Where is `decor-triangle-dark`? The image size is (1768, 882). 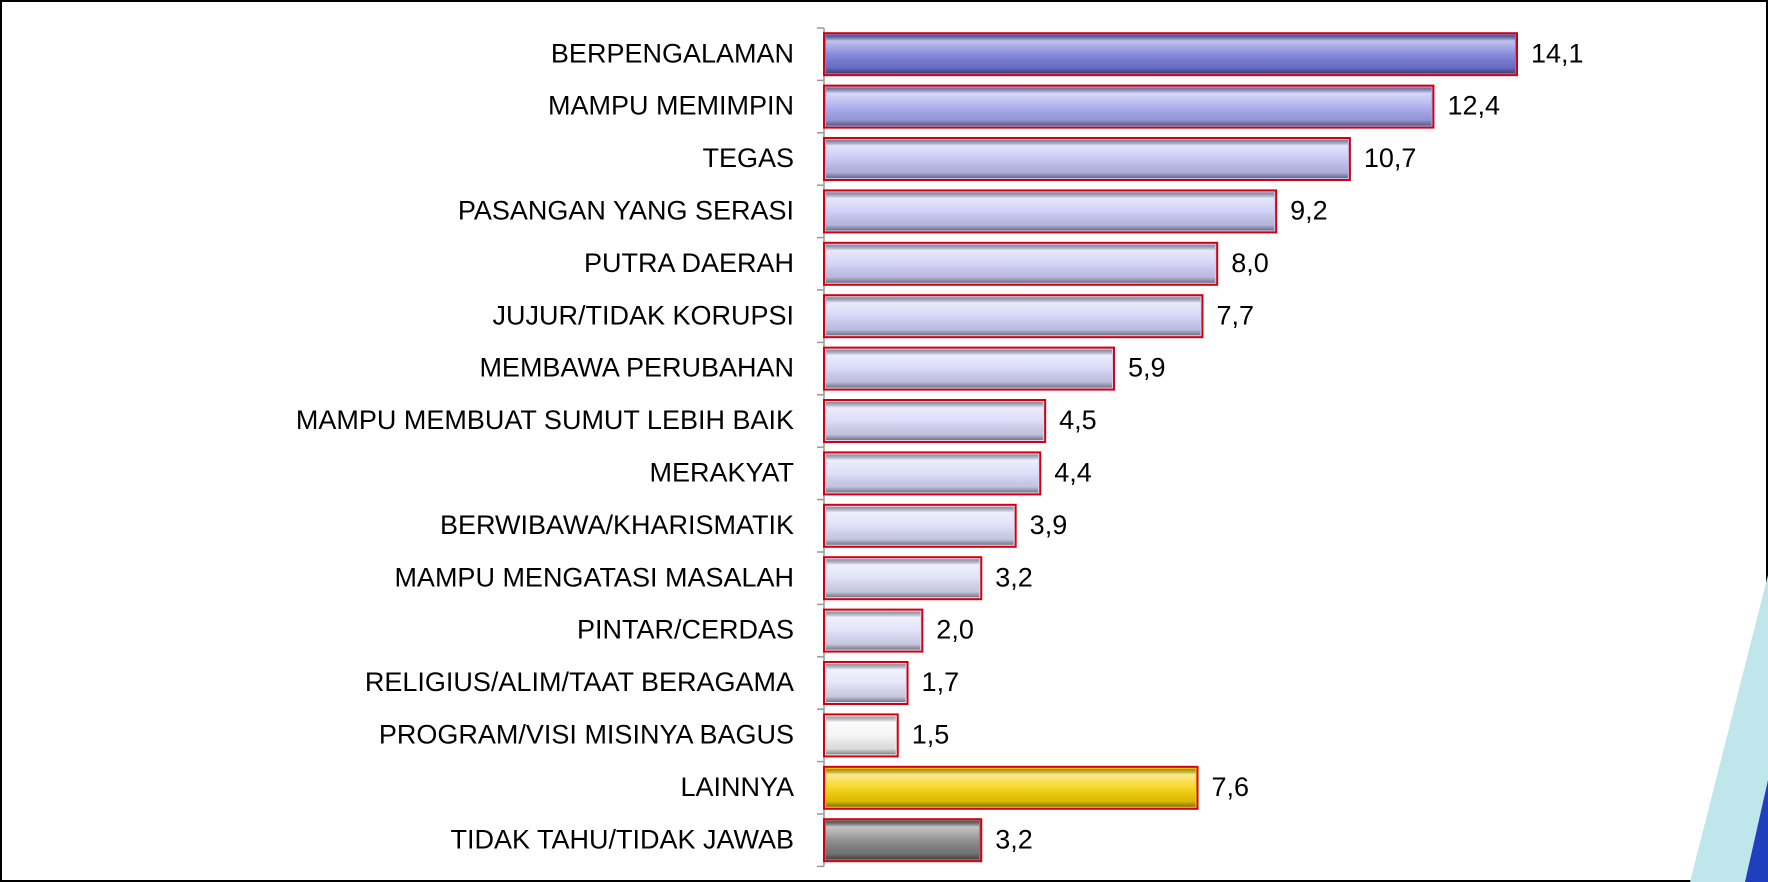 decor-triangle-dark is located at coordinates (1756, 831).